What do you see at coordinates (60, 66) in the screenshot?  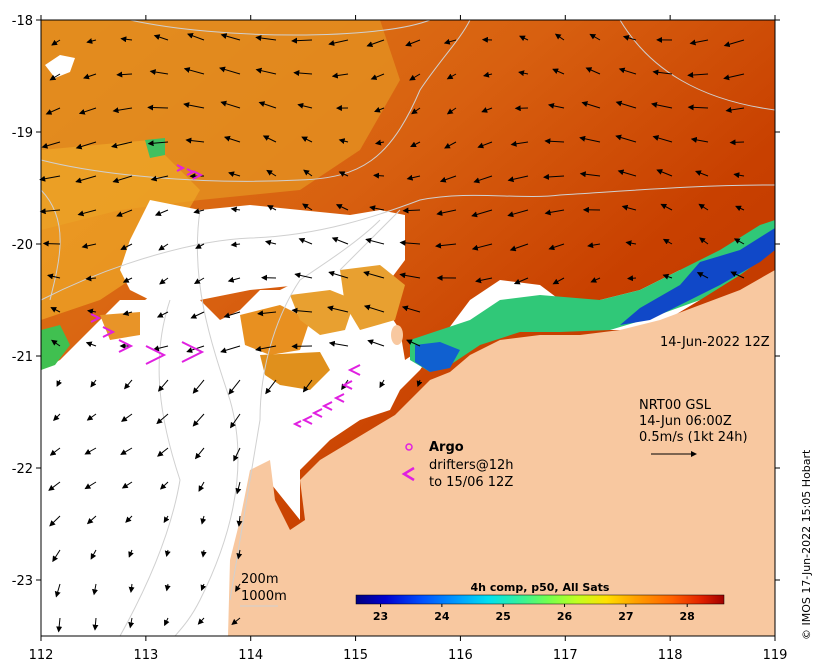 I see `cloud-patch-nw` at bounding box center [60, 66].